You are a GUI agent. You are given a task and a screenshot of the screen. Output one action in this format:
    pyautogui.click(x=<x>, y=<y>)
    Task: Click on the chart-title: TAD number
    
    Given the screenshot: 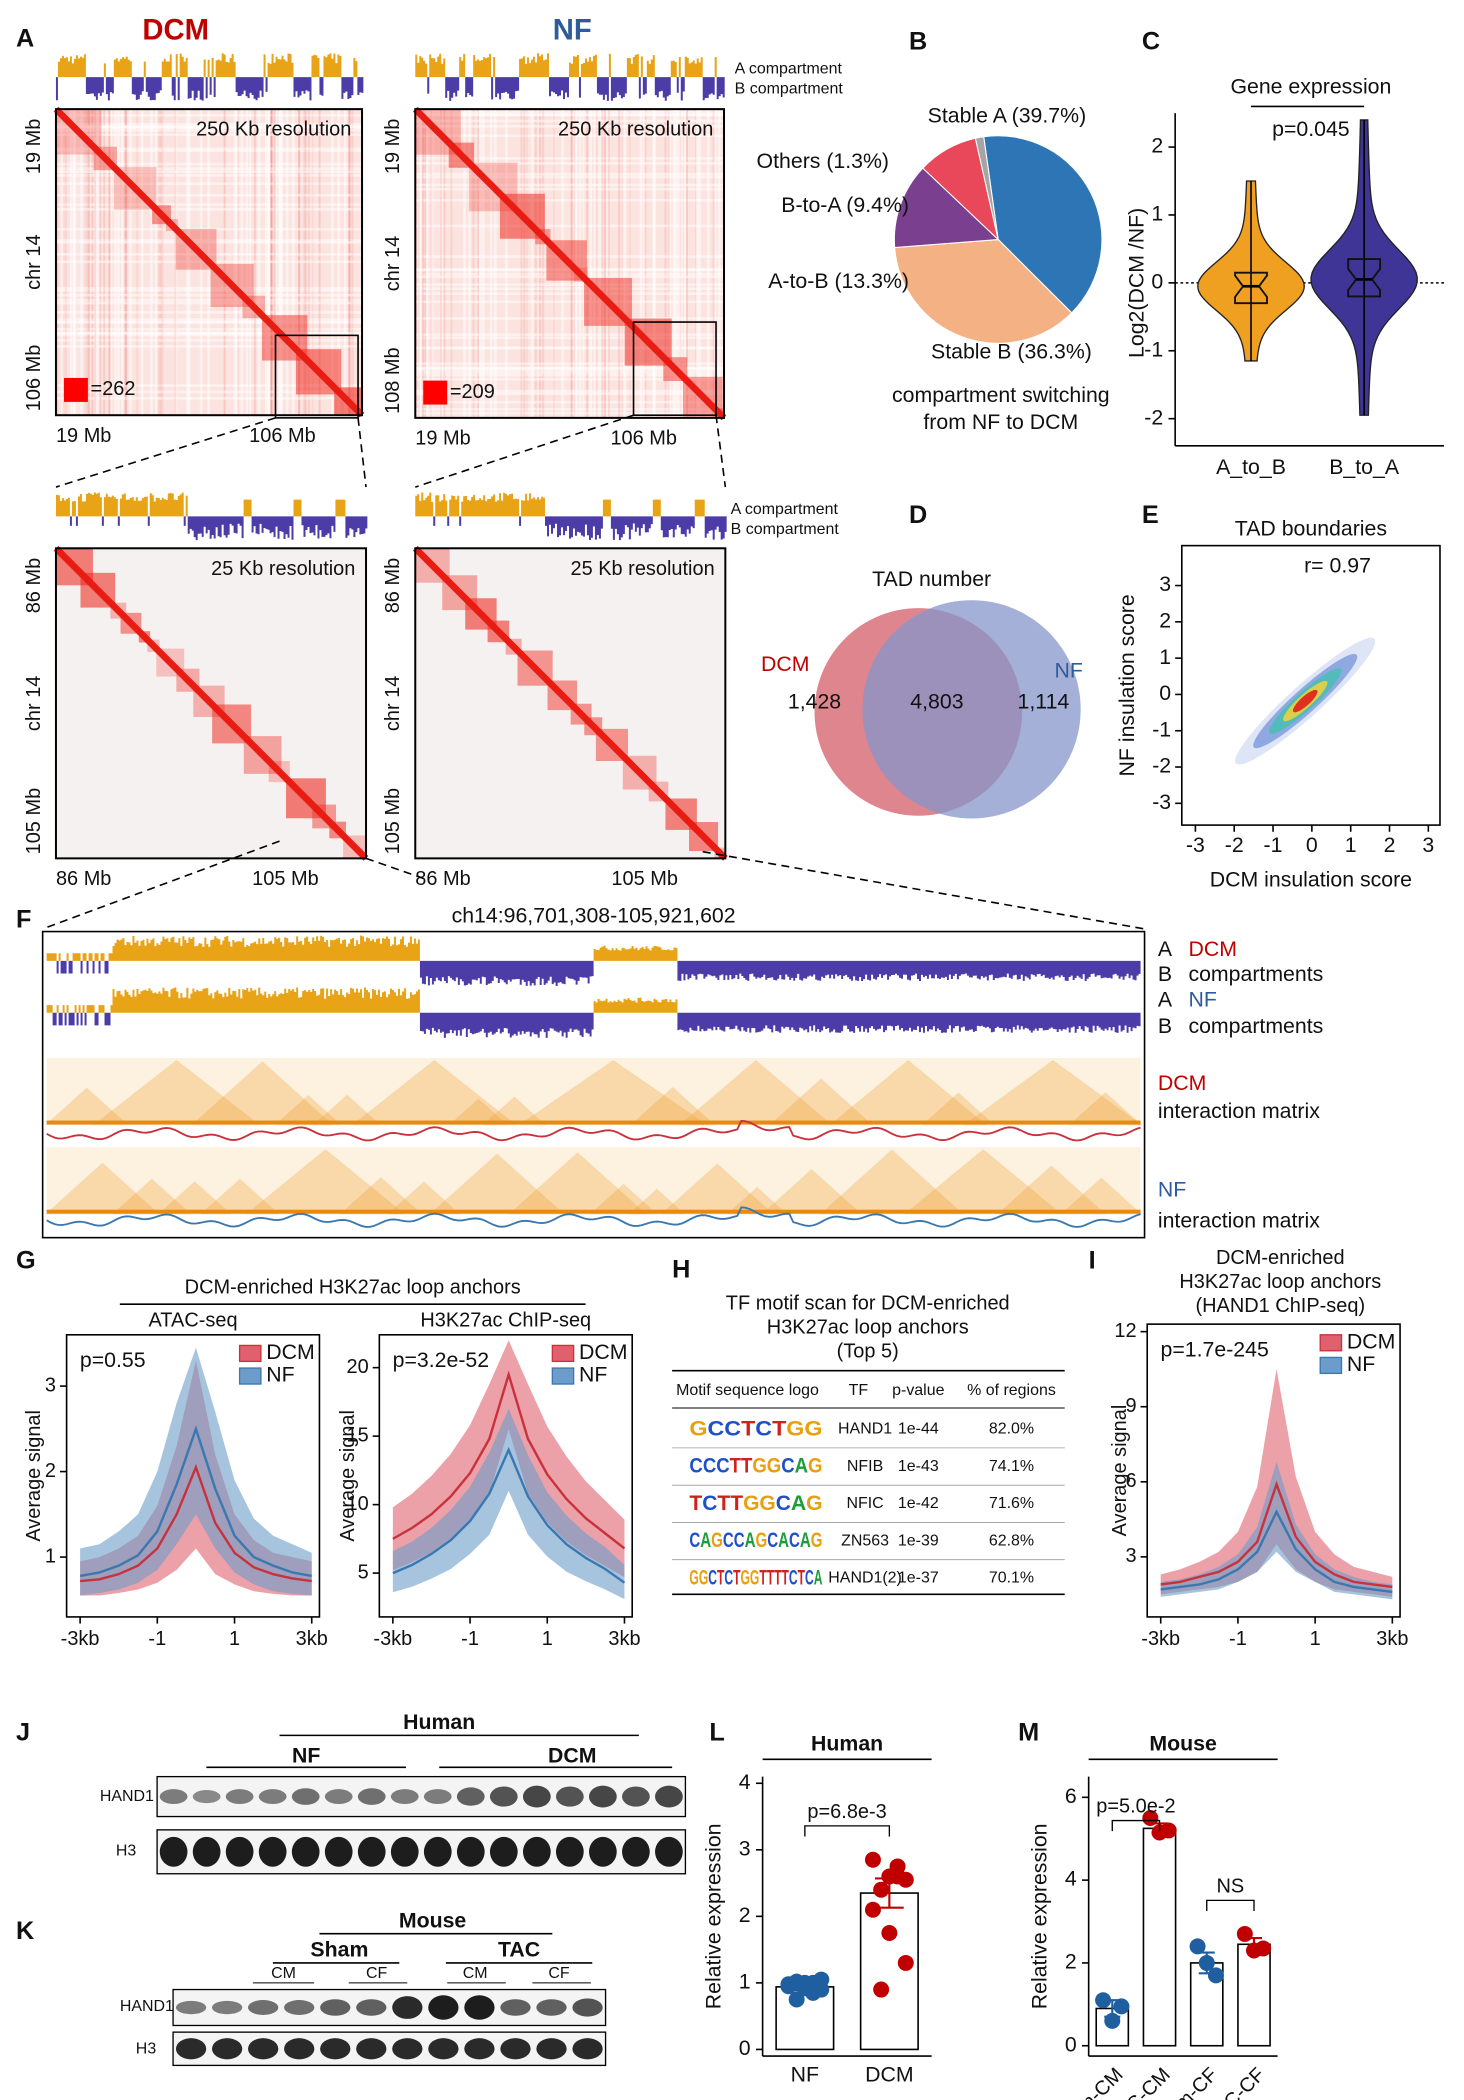 What is the action you would take?
    pyautogui.click(x=931, y=579)
    